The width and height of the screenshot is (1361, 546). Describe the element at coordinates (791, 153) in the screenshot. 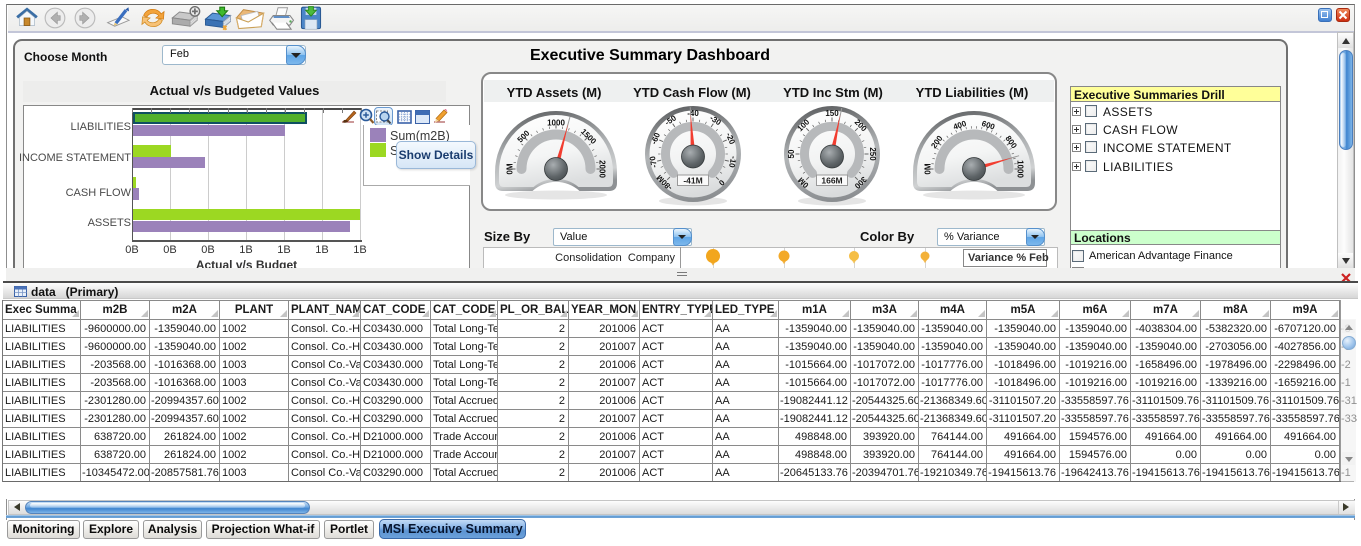

I see `svg-text: 50` at that location.